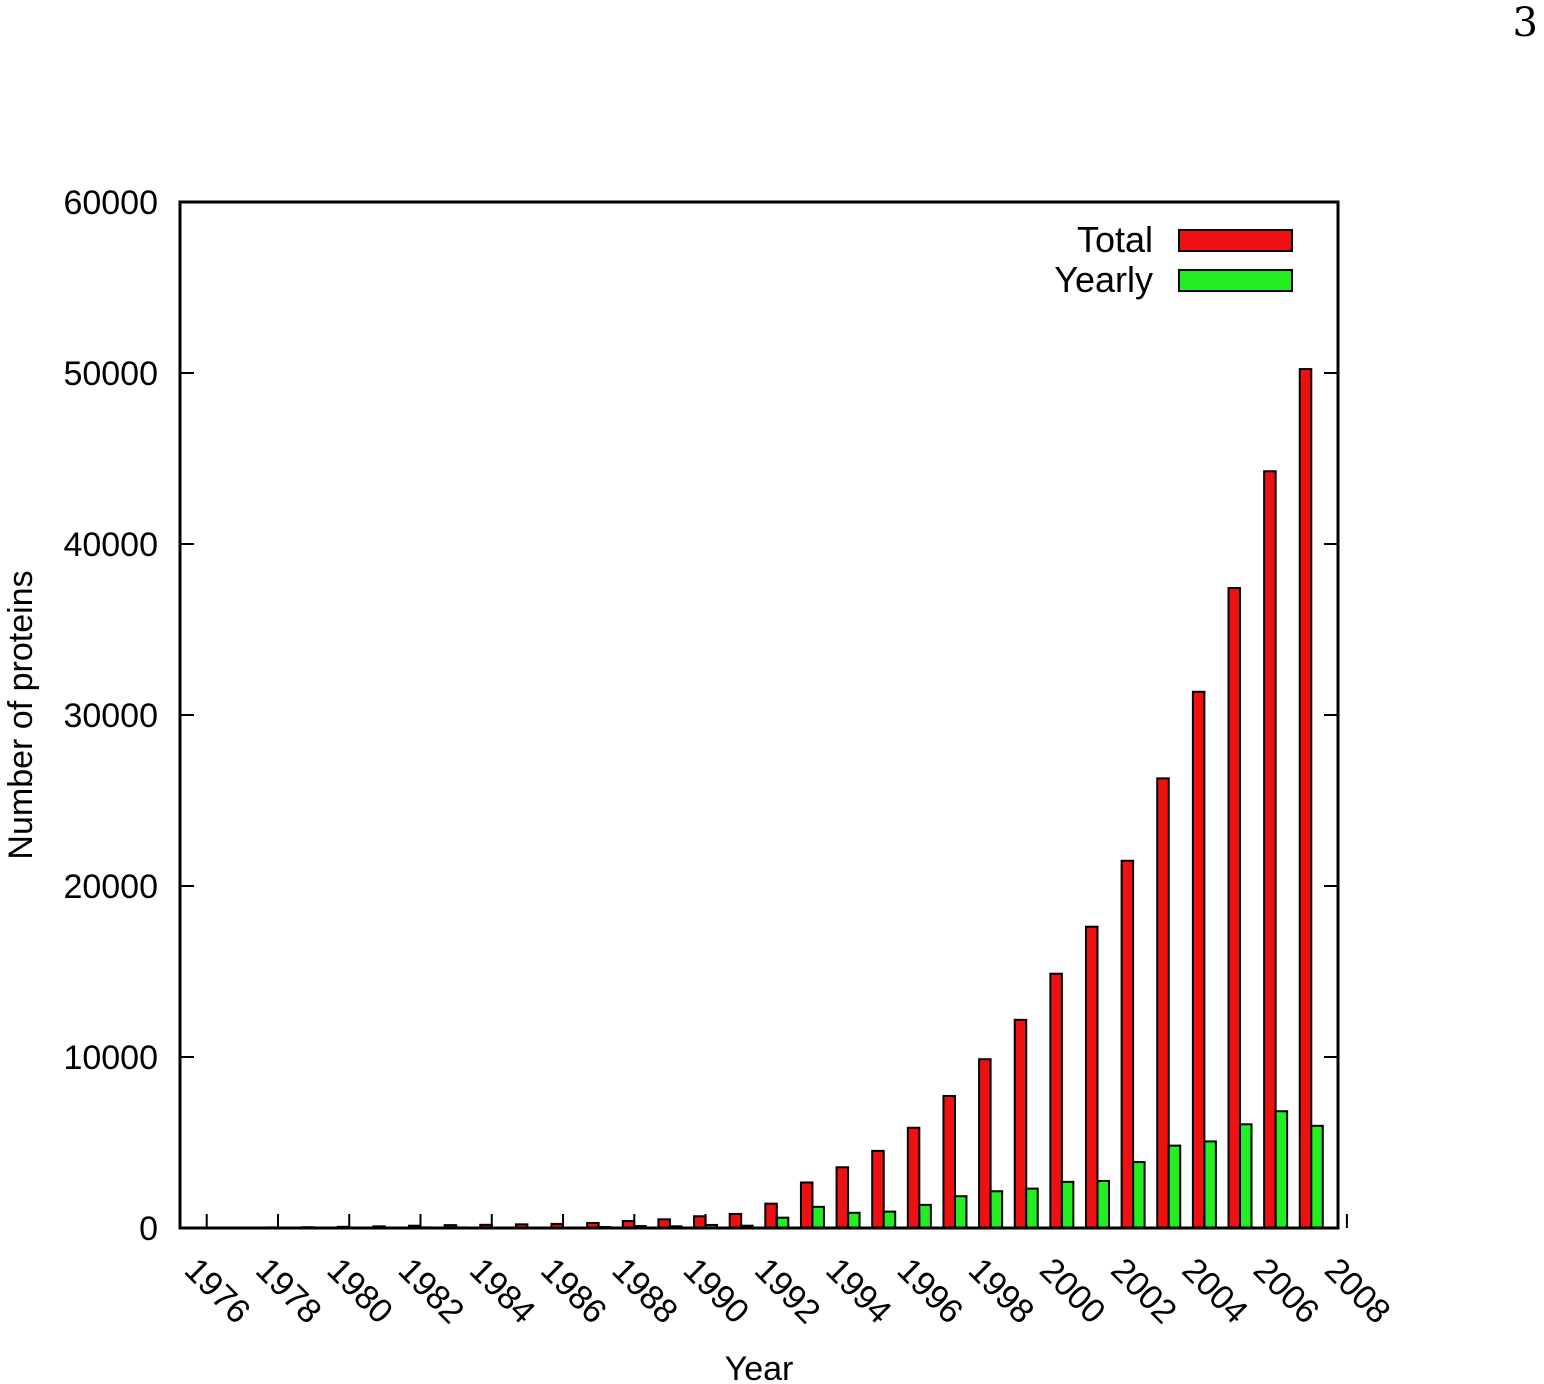 The height and width of the screenshot is (1384, 1544). What do you see at coordinates (217, 1291) in the screenshot?
I see `x-tick-label: 1976` at bounding box center [217, 1291].